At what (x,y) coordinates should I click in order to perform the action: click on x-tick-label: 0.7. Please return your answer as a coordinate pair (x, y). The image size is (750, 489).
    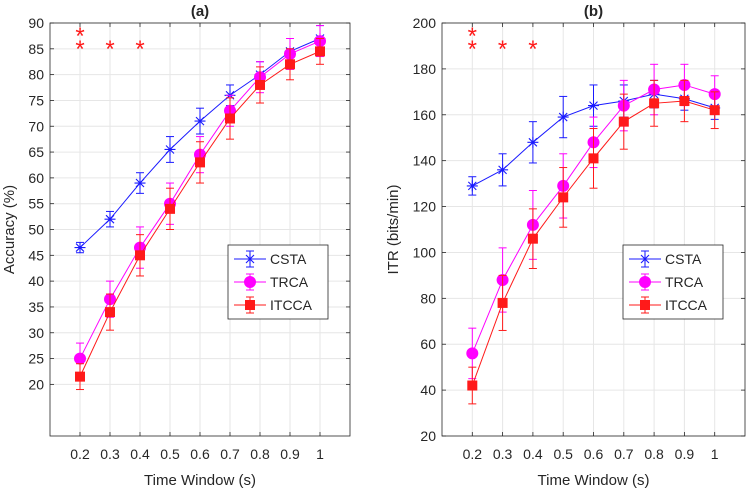
    Looking at the image, I should click on (230, 454).